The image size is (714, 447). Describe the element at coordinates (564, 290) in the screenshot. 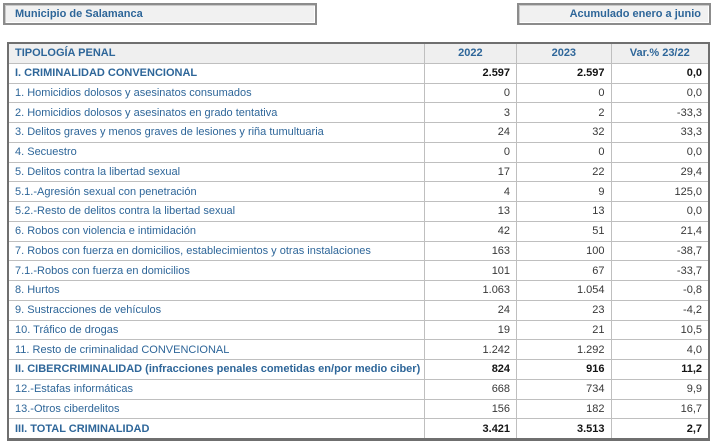

I see `row-value-2023: 1.054` at that location.